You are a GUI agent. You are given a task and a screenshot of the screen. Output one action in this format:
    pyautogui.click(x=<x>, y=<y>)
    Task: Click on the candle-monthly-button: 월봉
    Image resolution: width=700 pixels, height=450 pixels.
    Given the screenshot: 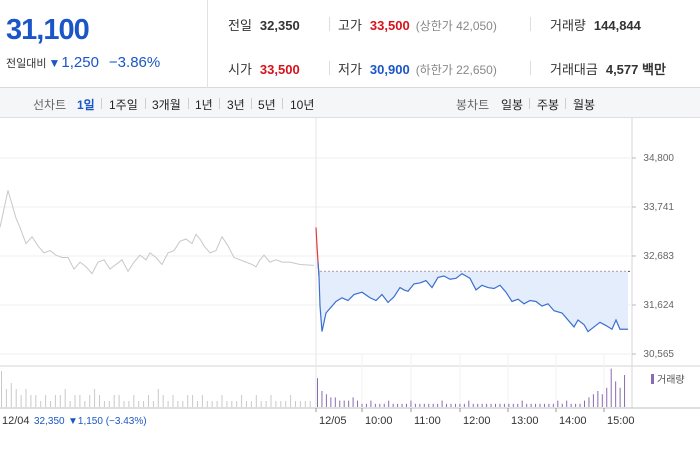 What is the action you would take?
    pyautogui.click(x=584, y=105)
    